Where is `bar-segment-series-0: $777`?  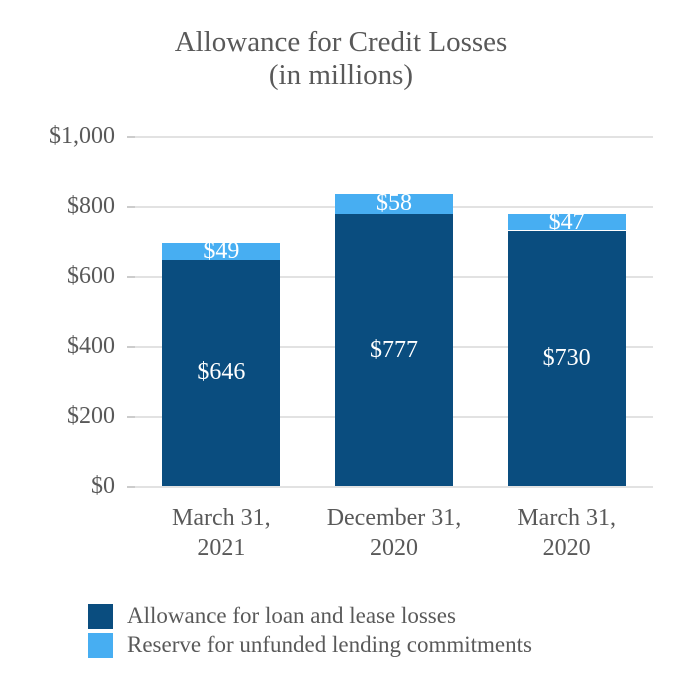
bar-segment-series-0: $777 is located at coordinates (394, 350).